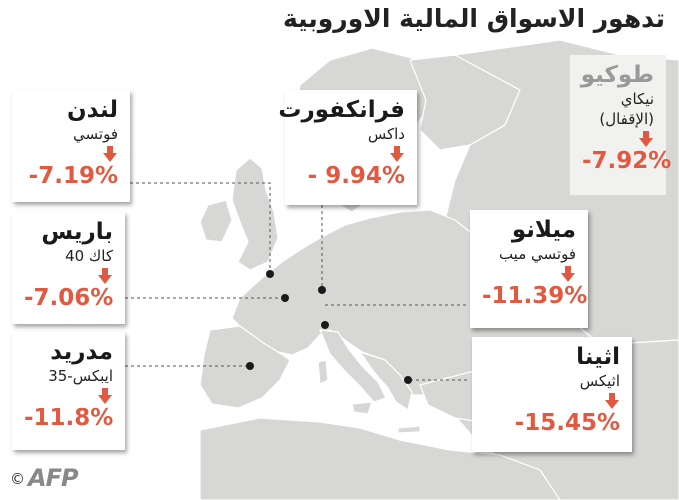  What do you see at coordinates (69, 298) in the screenshot?
I see `change-value: -7.06%` at bounding box center [69, 298].